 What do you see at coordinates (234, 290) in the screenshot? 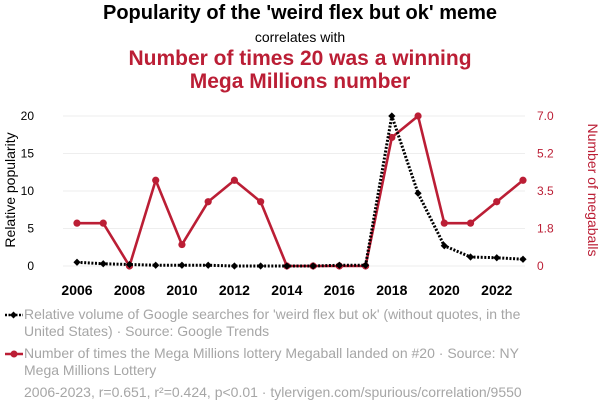
I see `x-tick-label: 2012` at bounding box center [234, 290].